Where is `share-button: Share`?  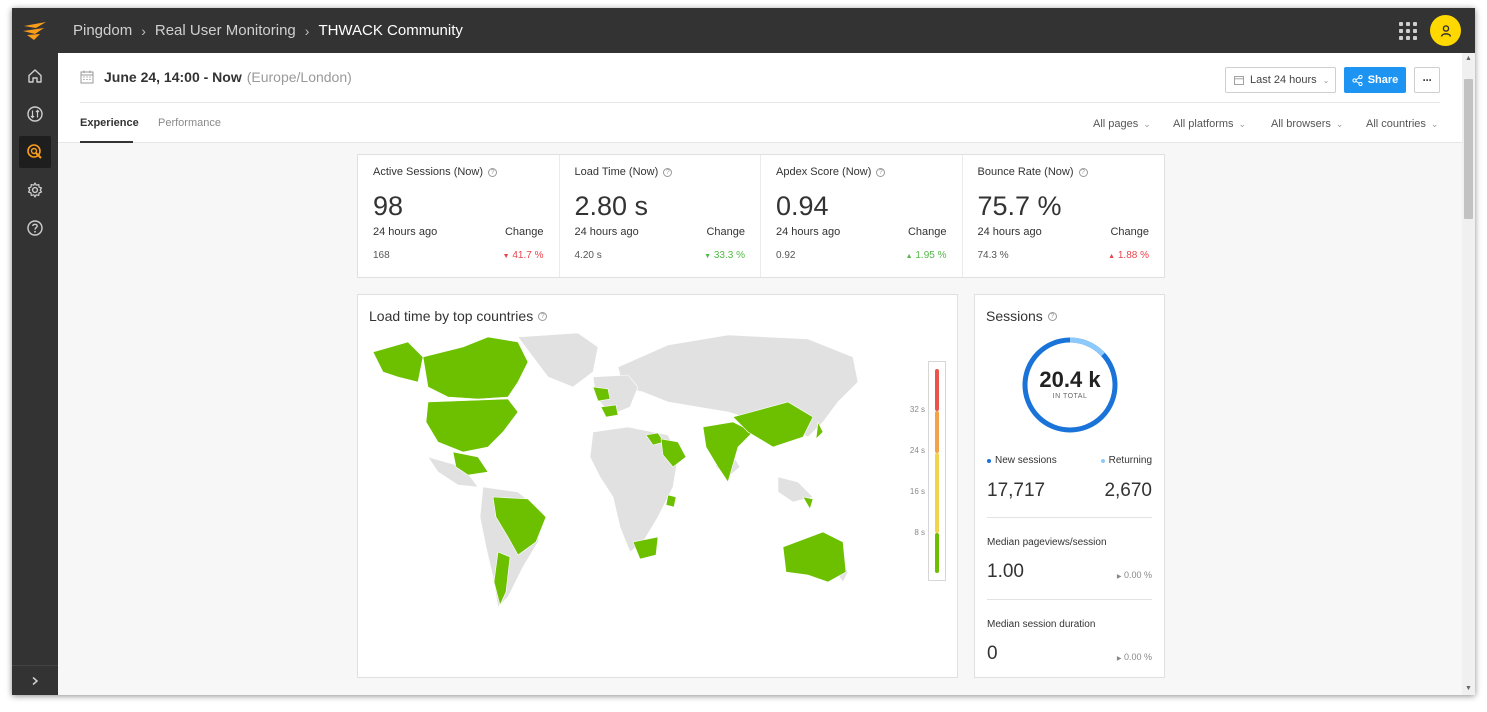
share-button: Share is located at coordinates (1375, 80).